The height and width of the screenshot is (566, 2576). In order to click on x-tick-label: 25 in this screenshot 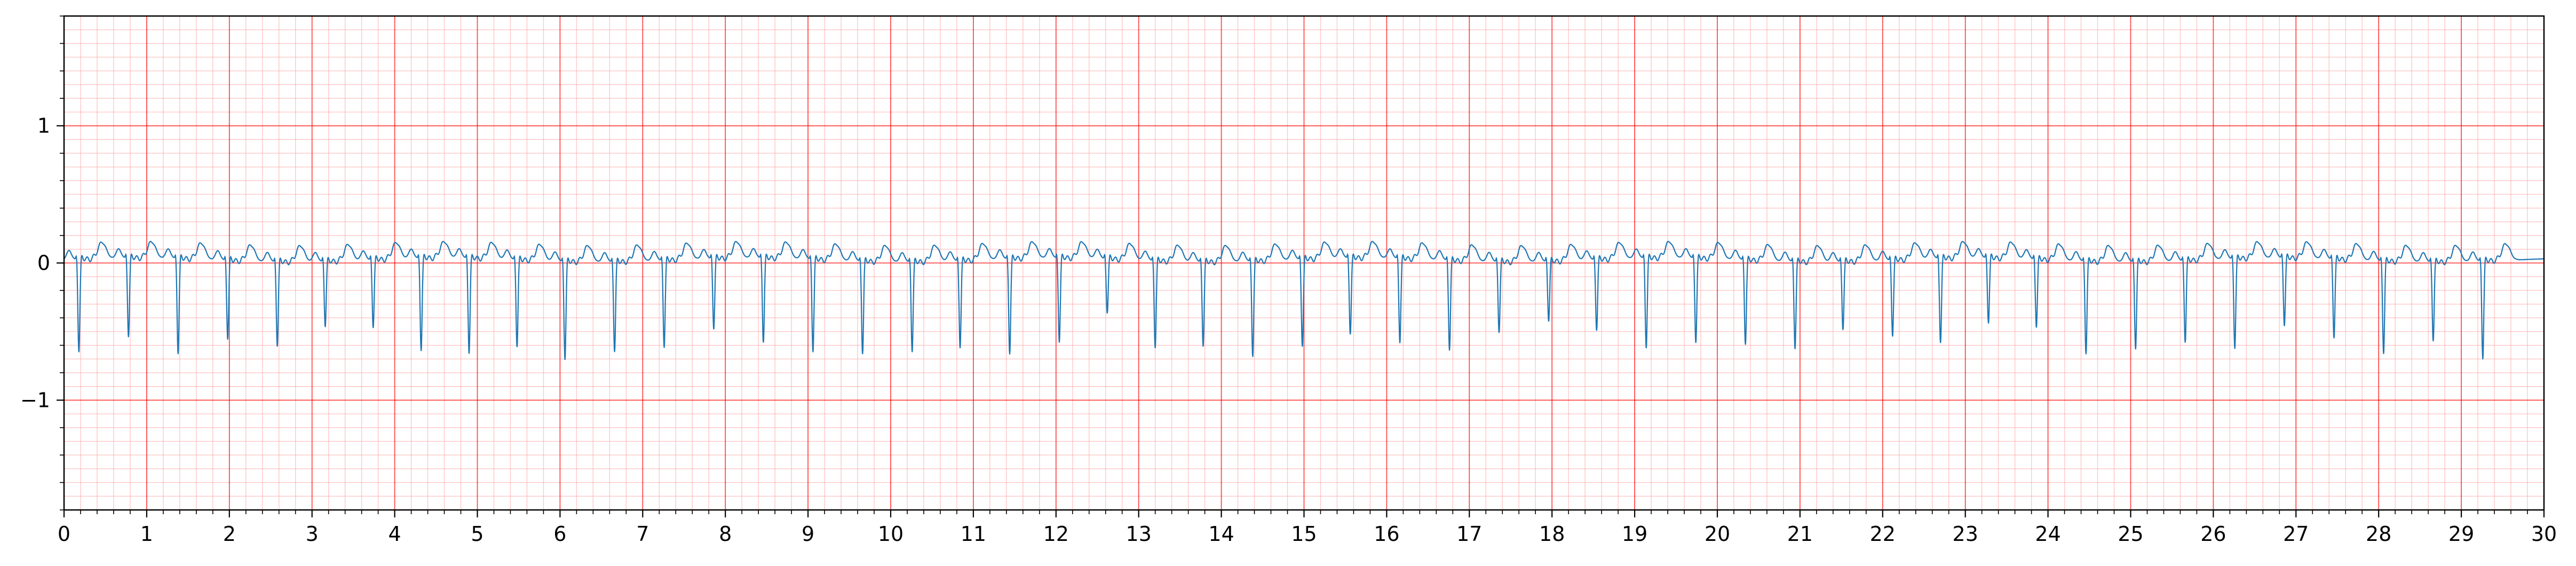, I will do `click(2130, 534)`.